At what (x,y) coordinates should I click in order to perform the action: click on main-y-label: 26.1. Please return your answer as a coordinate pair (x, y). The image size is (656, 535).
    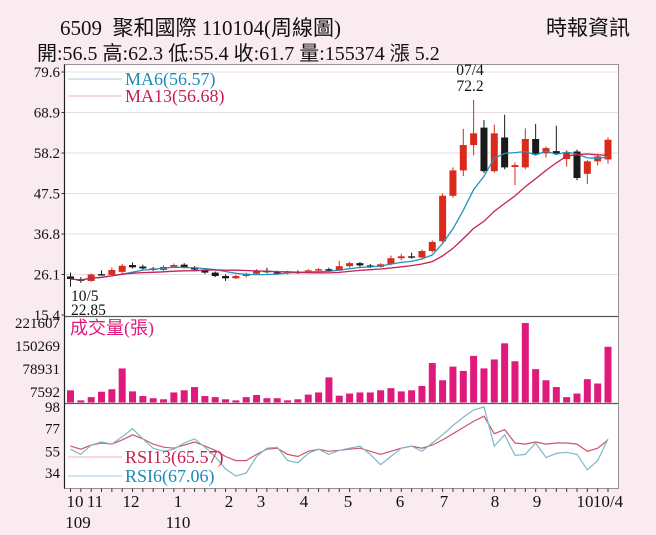
    Looking at the image, I should click on (47, 276).